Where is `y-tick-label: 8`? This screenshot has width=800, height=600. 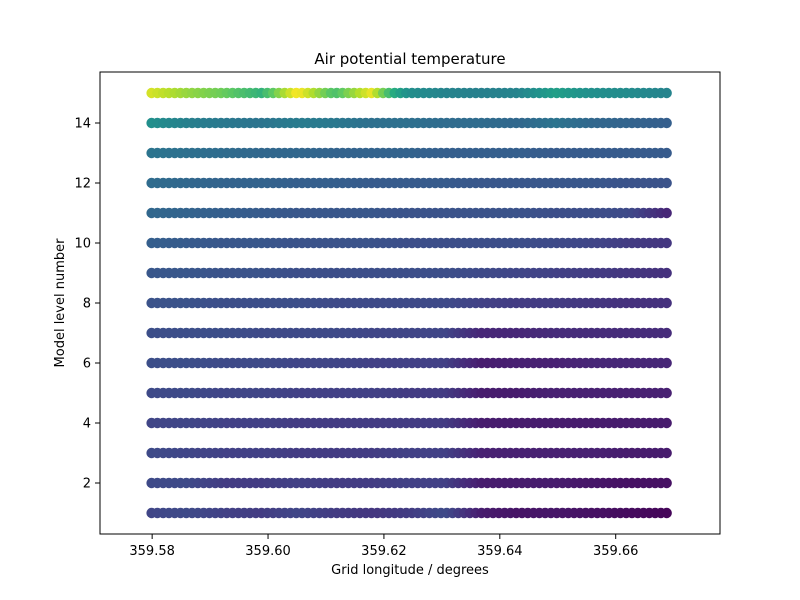
y-tick-label: 8 is located at coordinates (87, 304).